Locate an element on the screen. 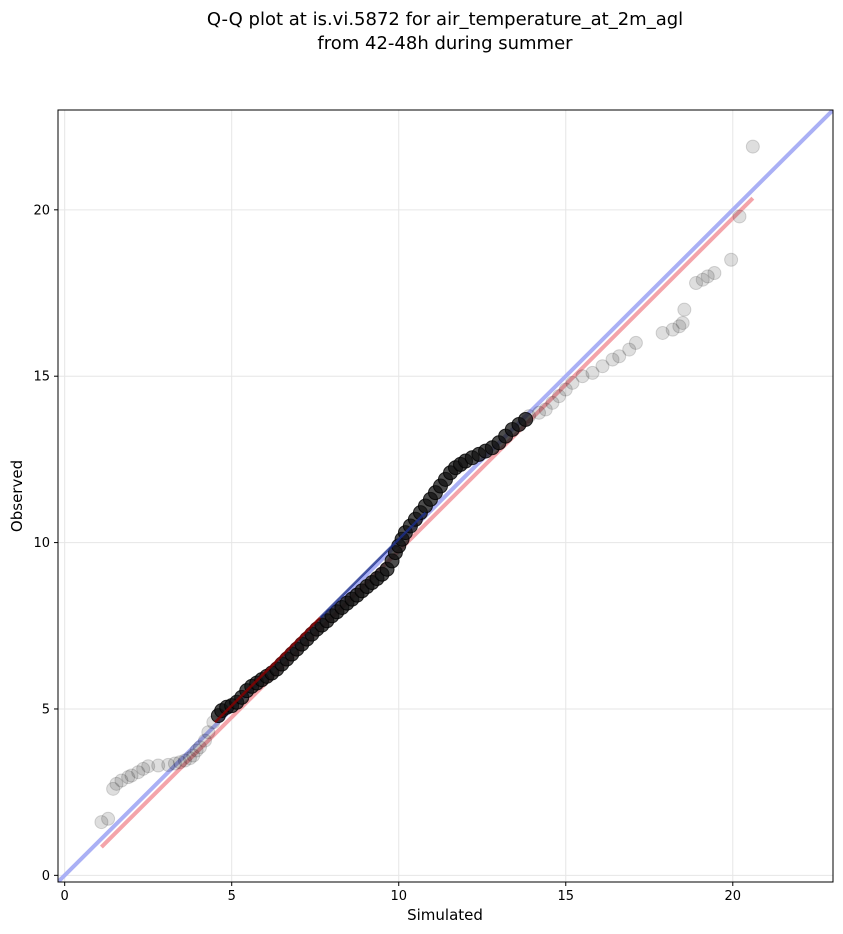 This screenshot has width=843, height=934. x-axis-label: Simulated is located at coordinates (445, 915).